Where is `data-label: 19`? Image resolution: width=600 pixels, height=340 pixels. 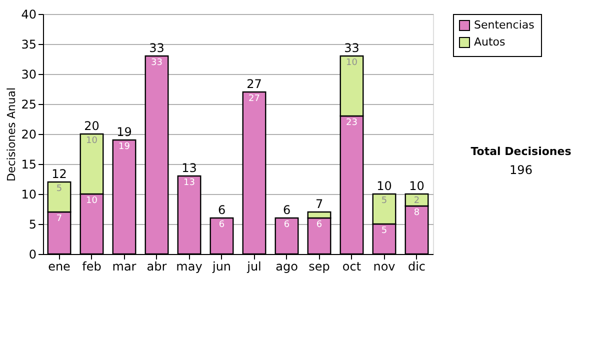
data-label: 19 is located at coordinates (124, 147).